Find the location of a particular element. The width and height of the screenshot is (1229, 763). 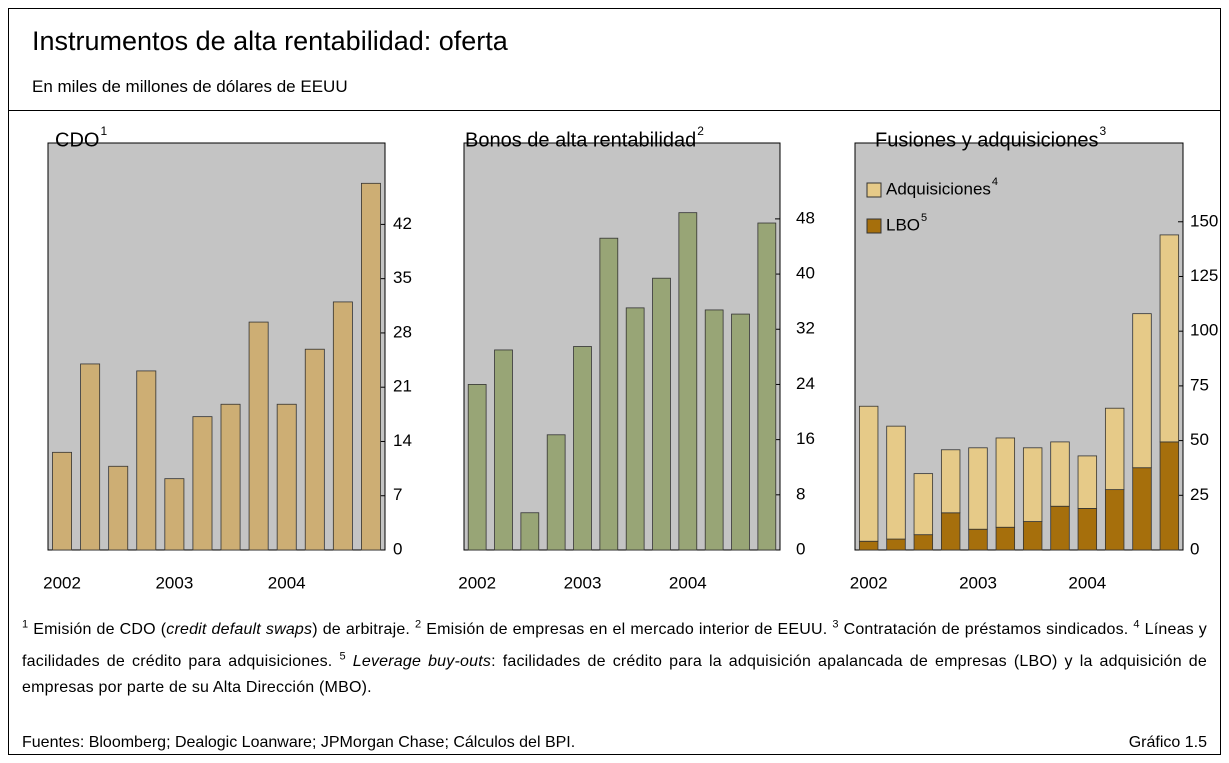

legend-note: 5 is located at coordinates (924, 218).